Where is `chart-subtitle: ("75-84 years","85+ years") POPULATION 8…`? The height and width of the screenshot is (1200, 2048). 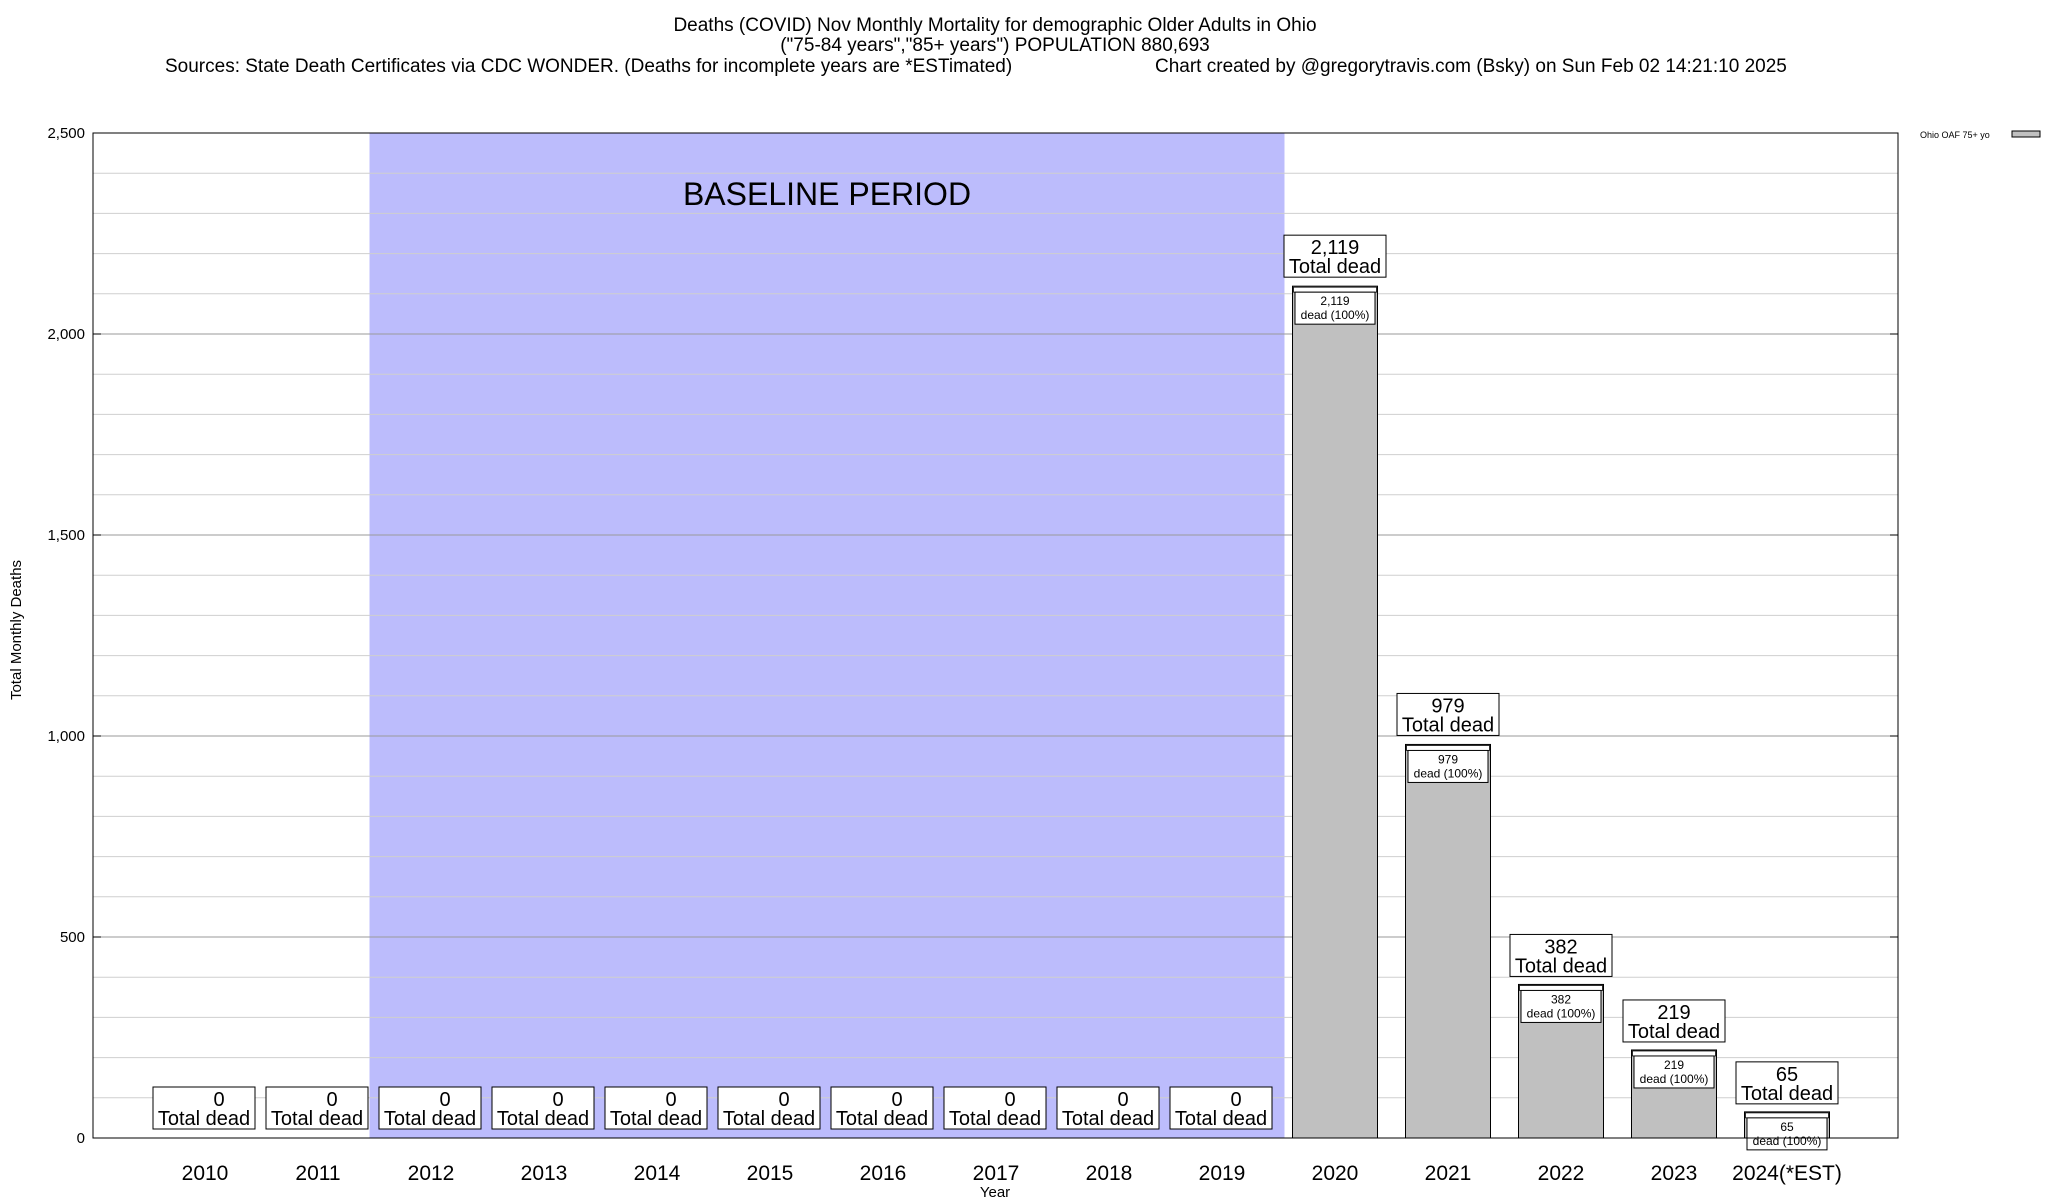 chart-subtitle: ("75-84 years","85+ years") POPULATION 8… is located at coordinates (995, 45).